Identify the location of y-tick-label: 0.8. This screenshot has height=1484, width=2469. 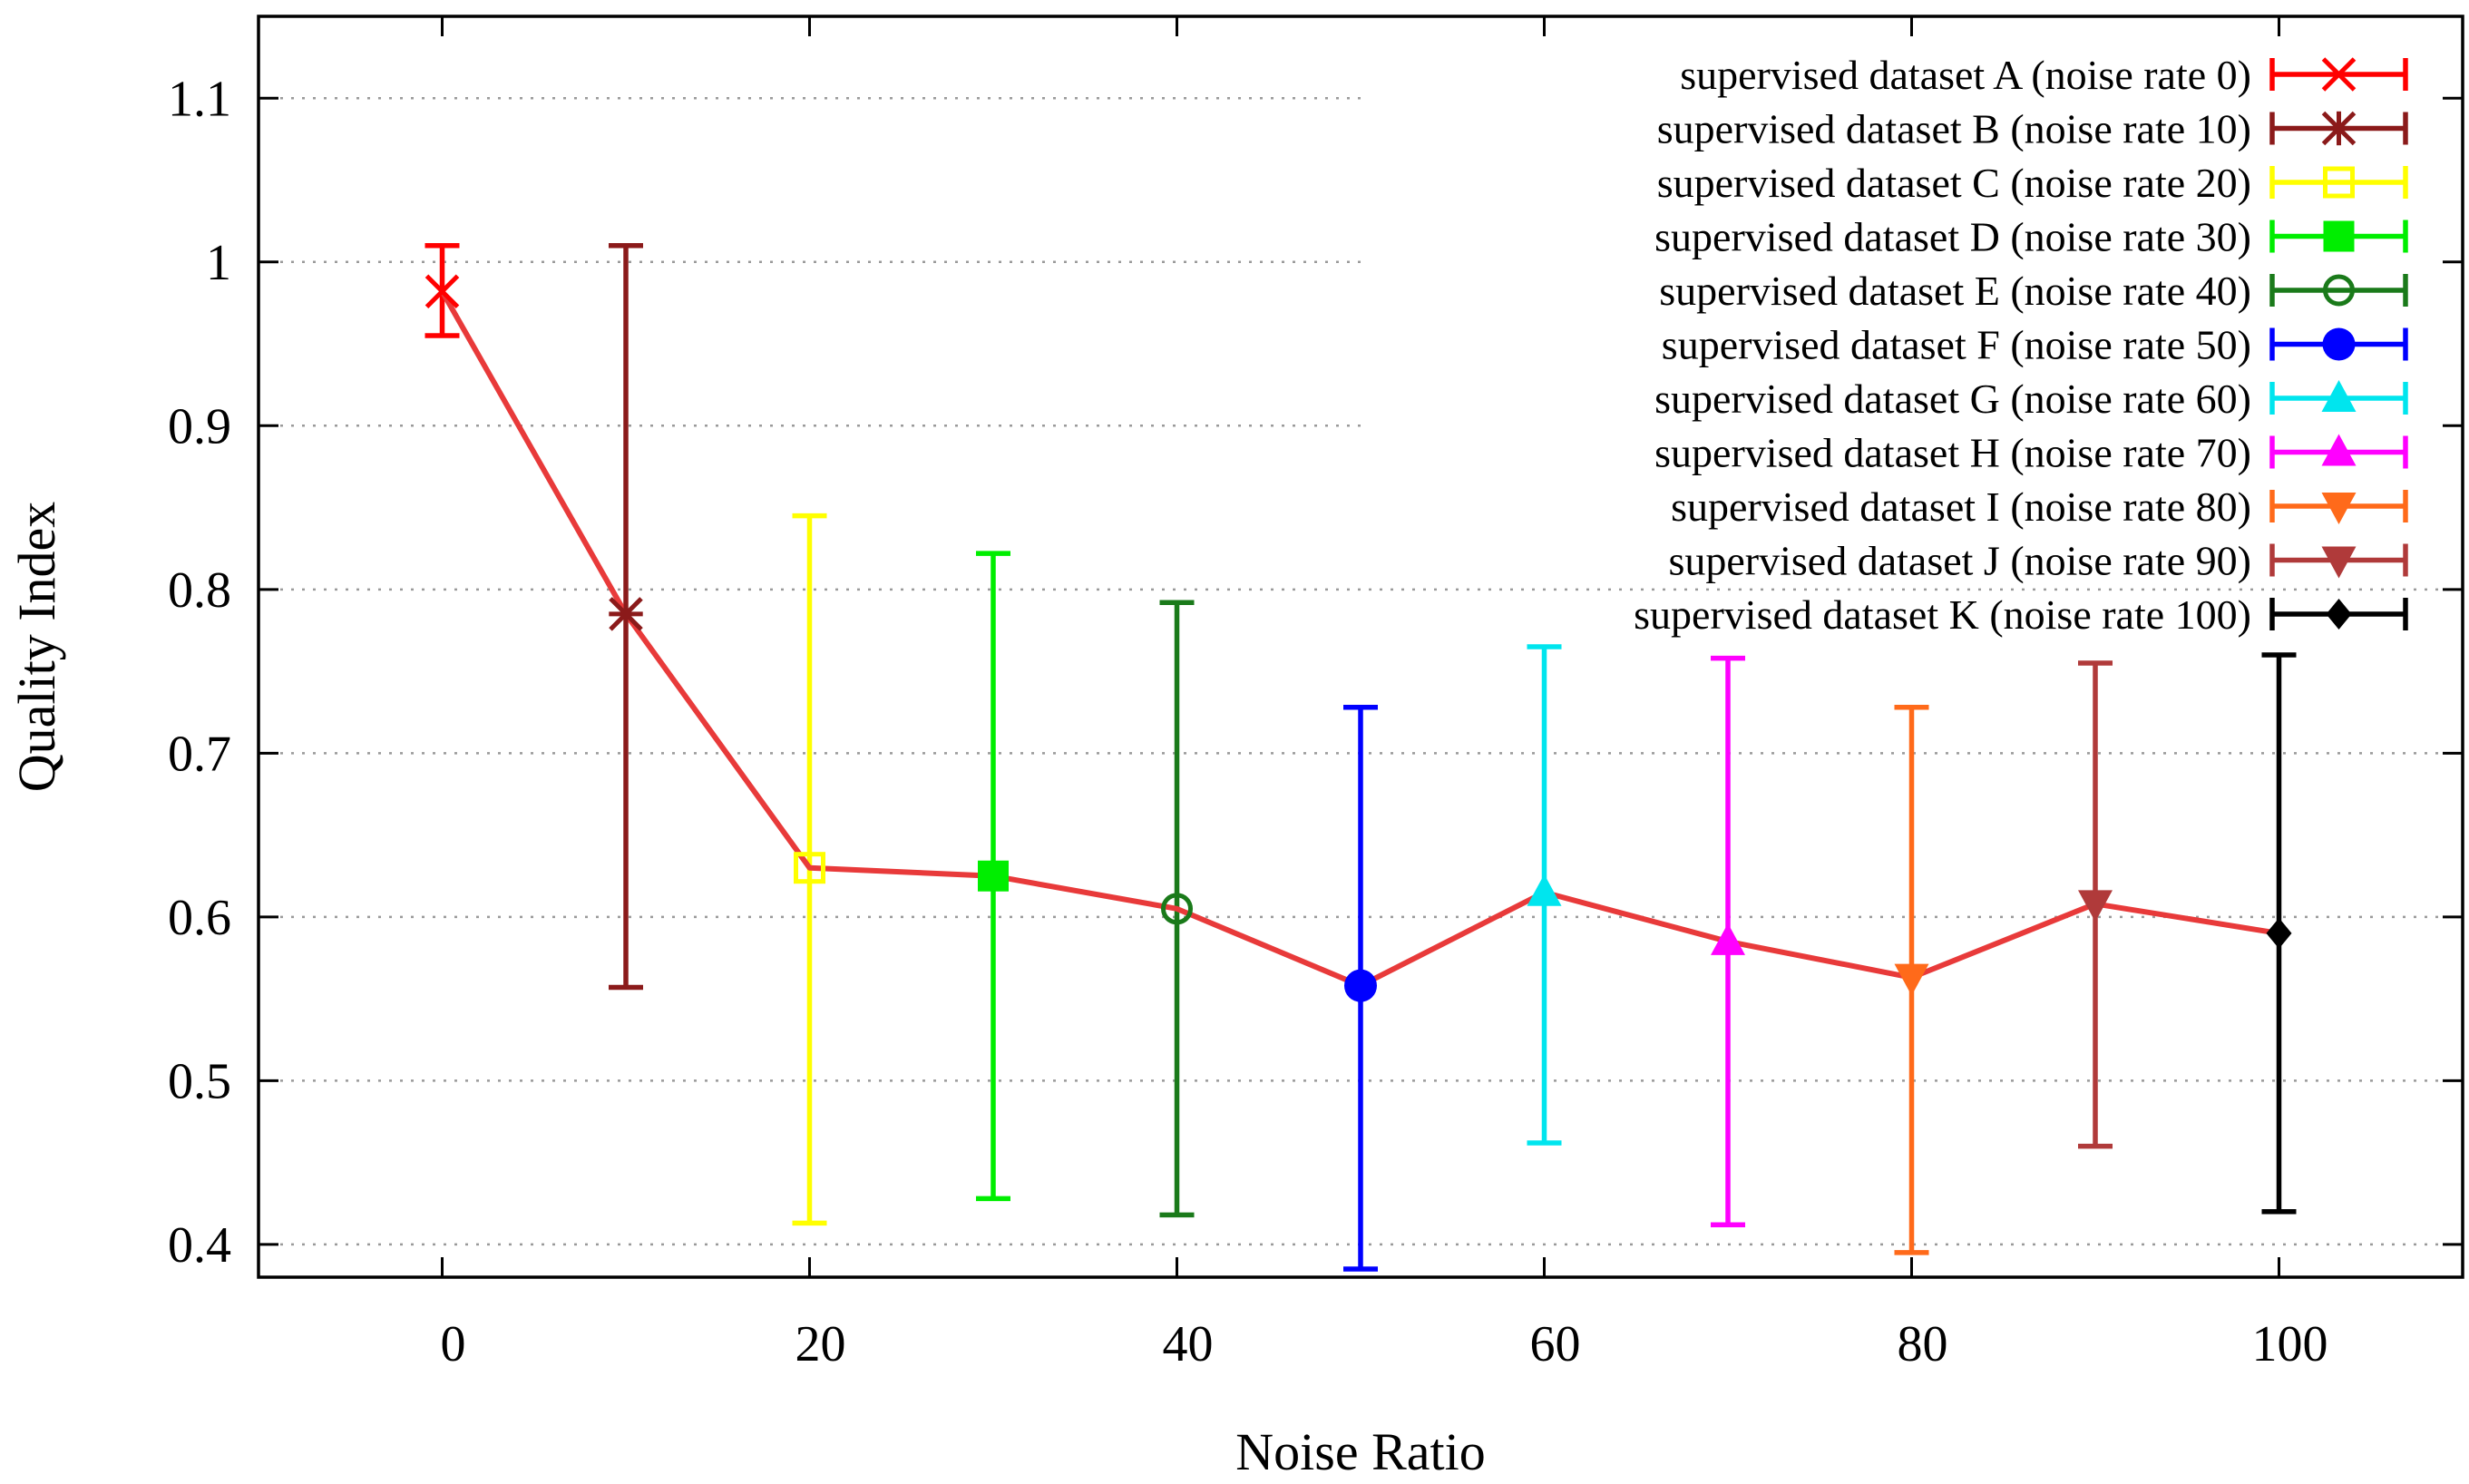
(199, 590).